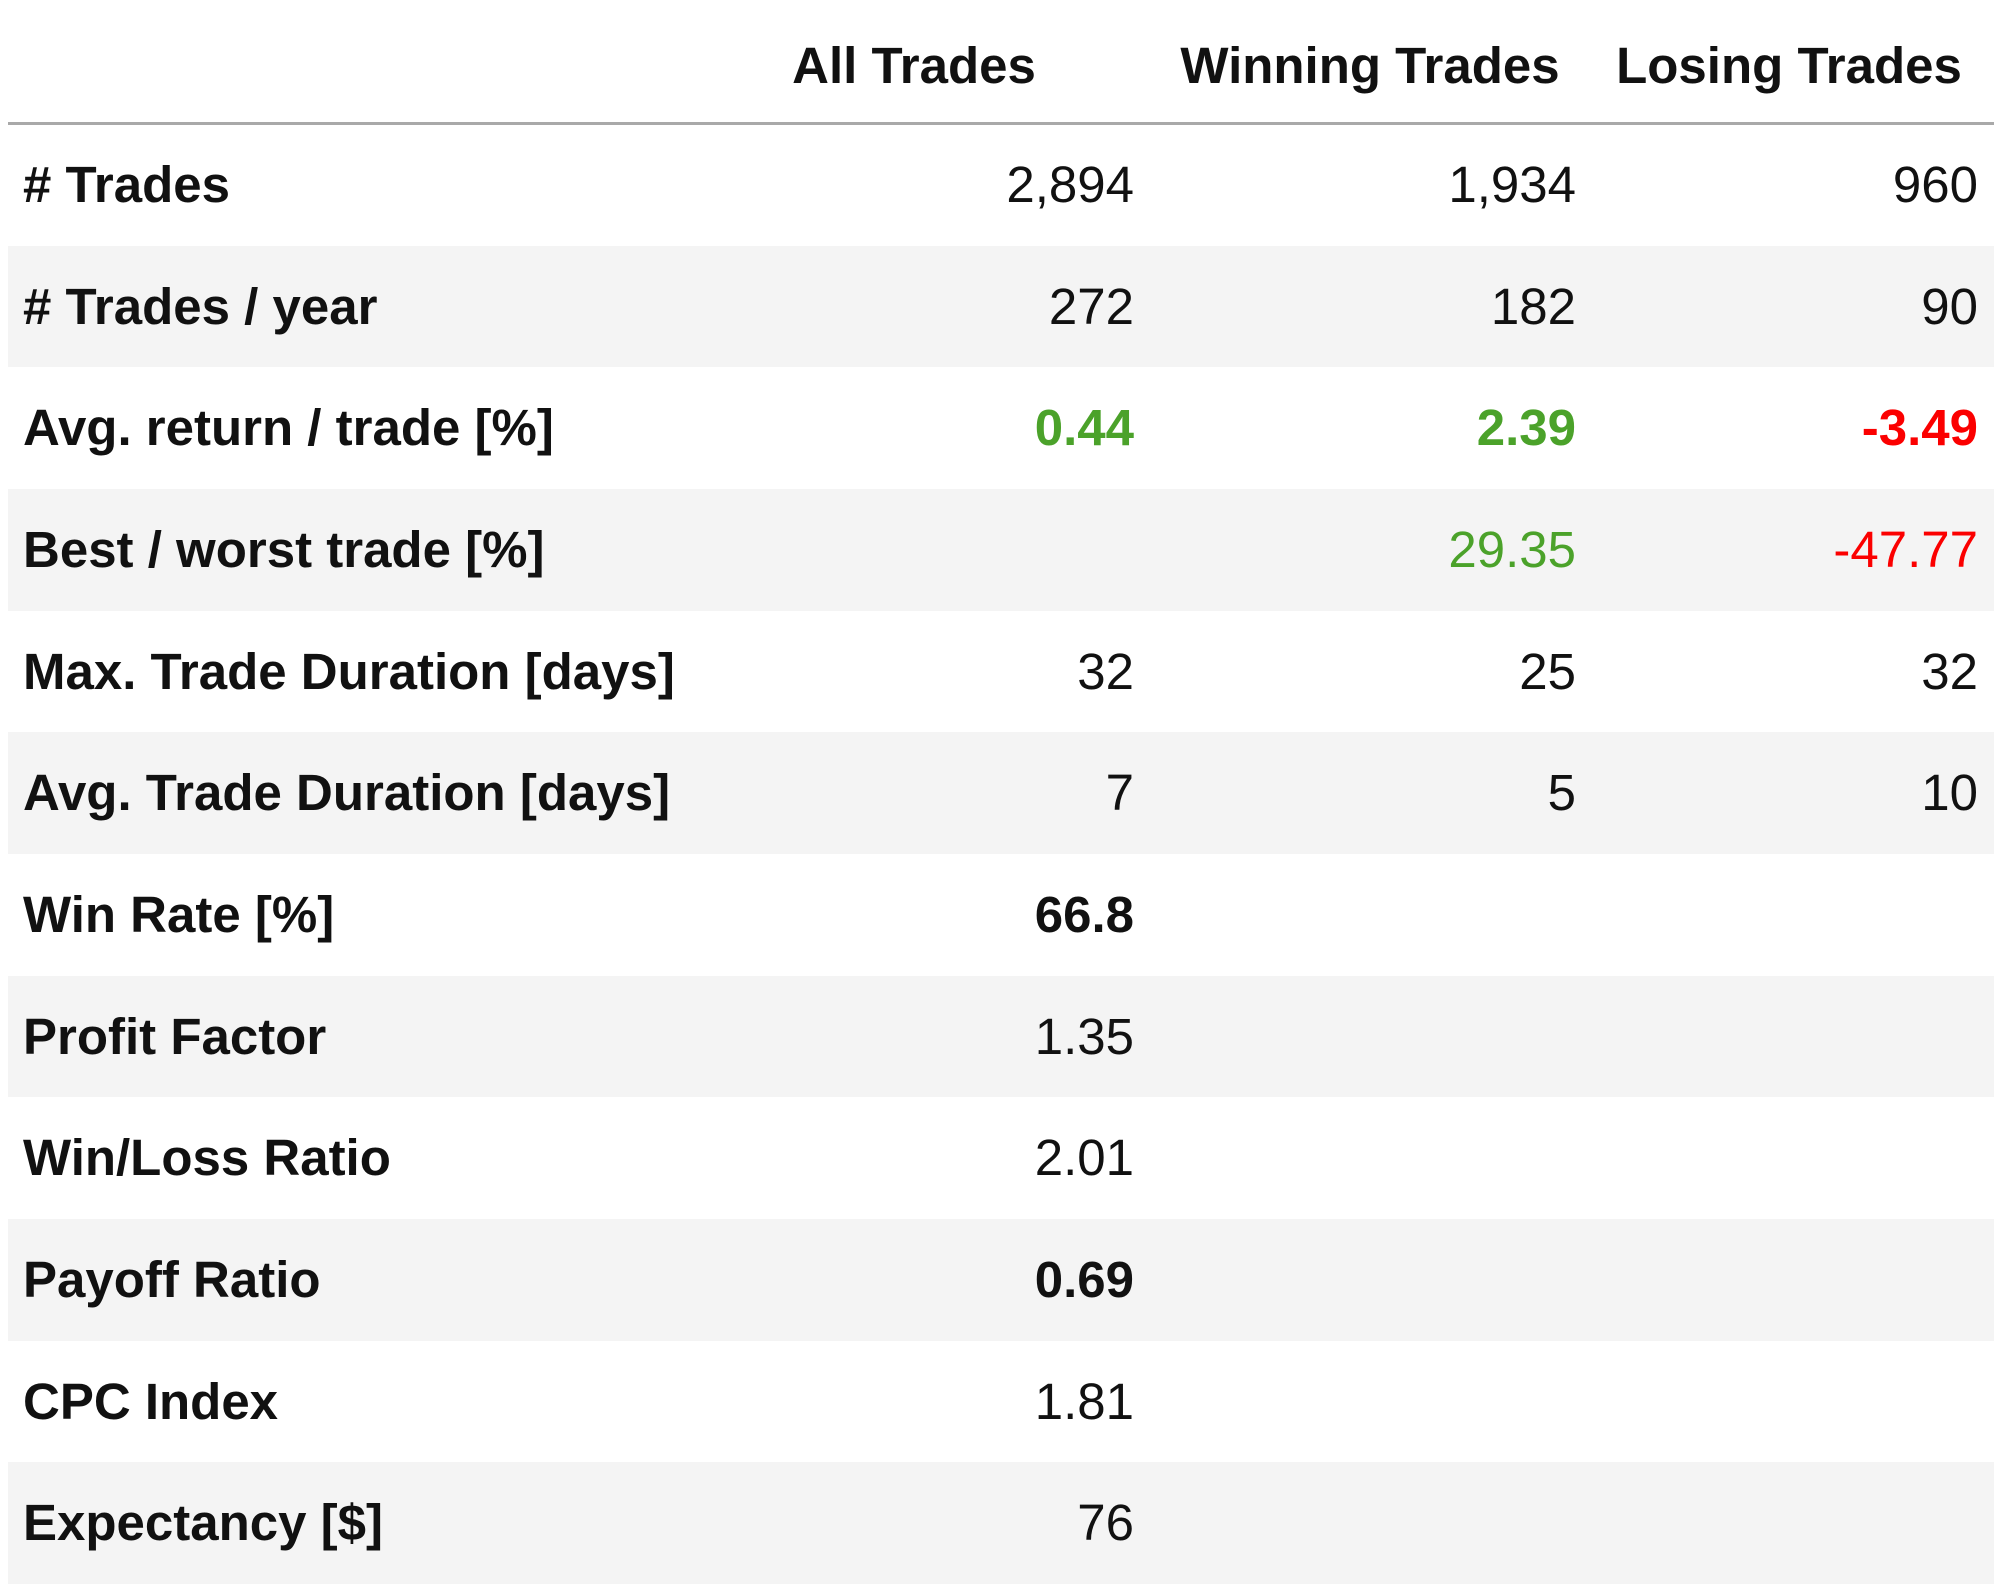  I want to click on table-row: Best / worst trade [%] 29.35 -47.77, so click(1001, 550).